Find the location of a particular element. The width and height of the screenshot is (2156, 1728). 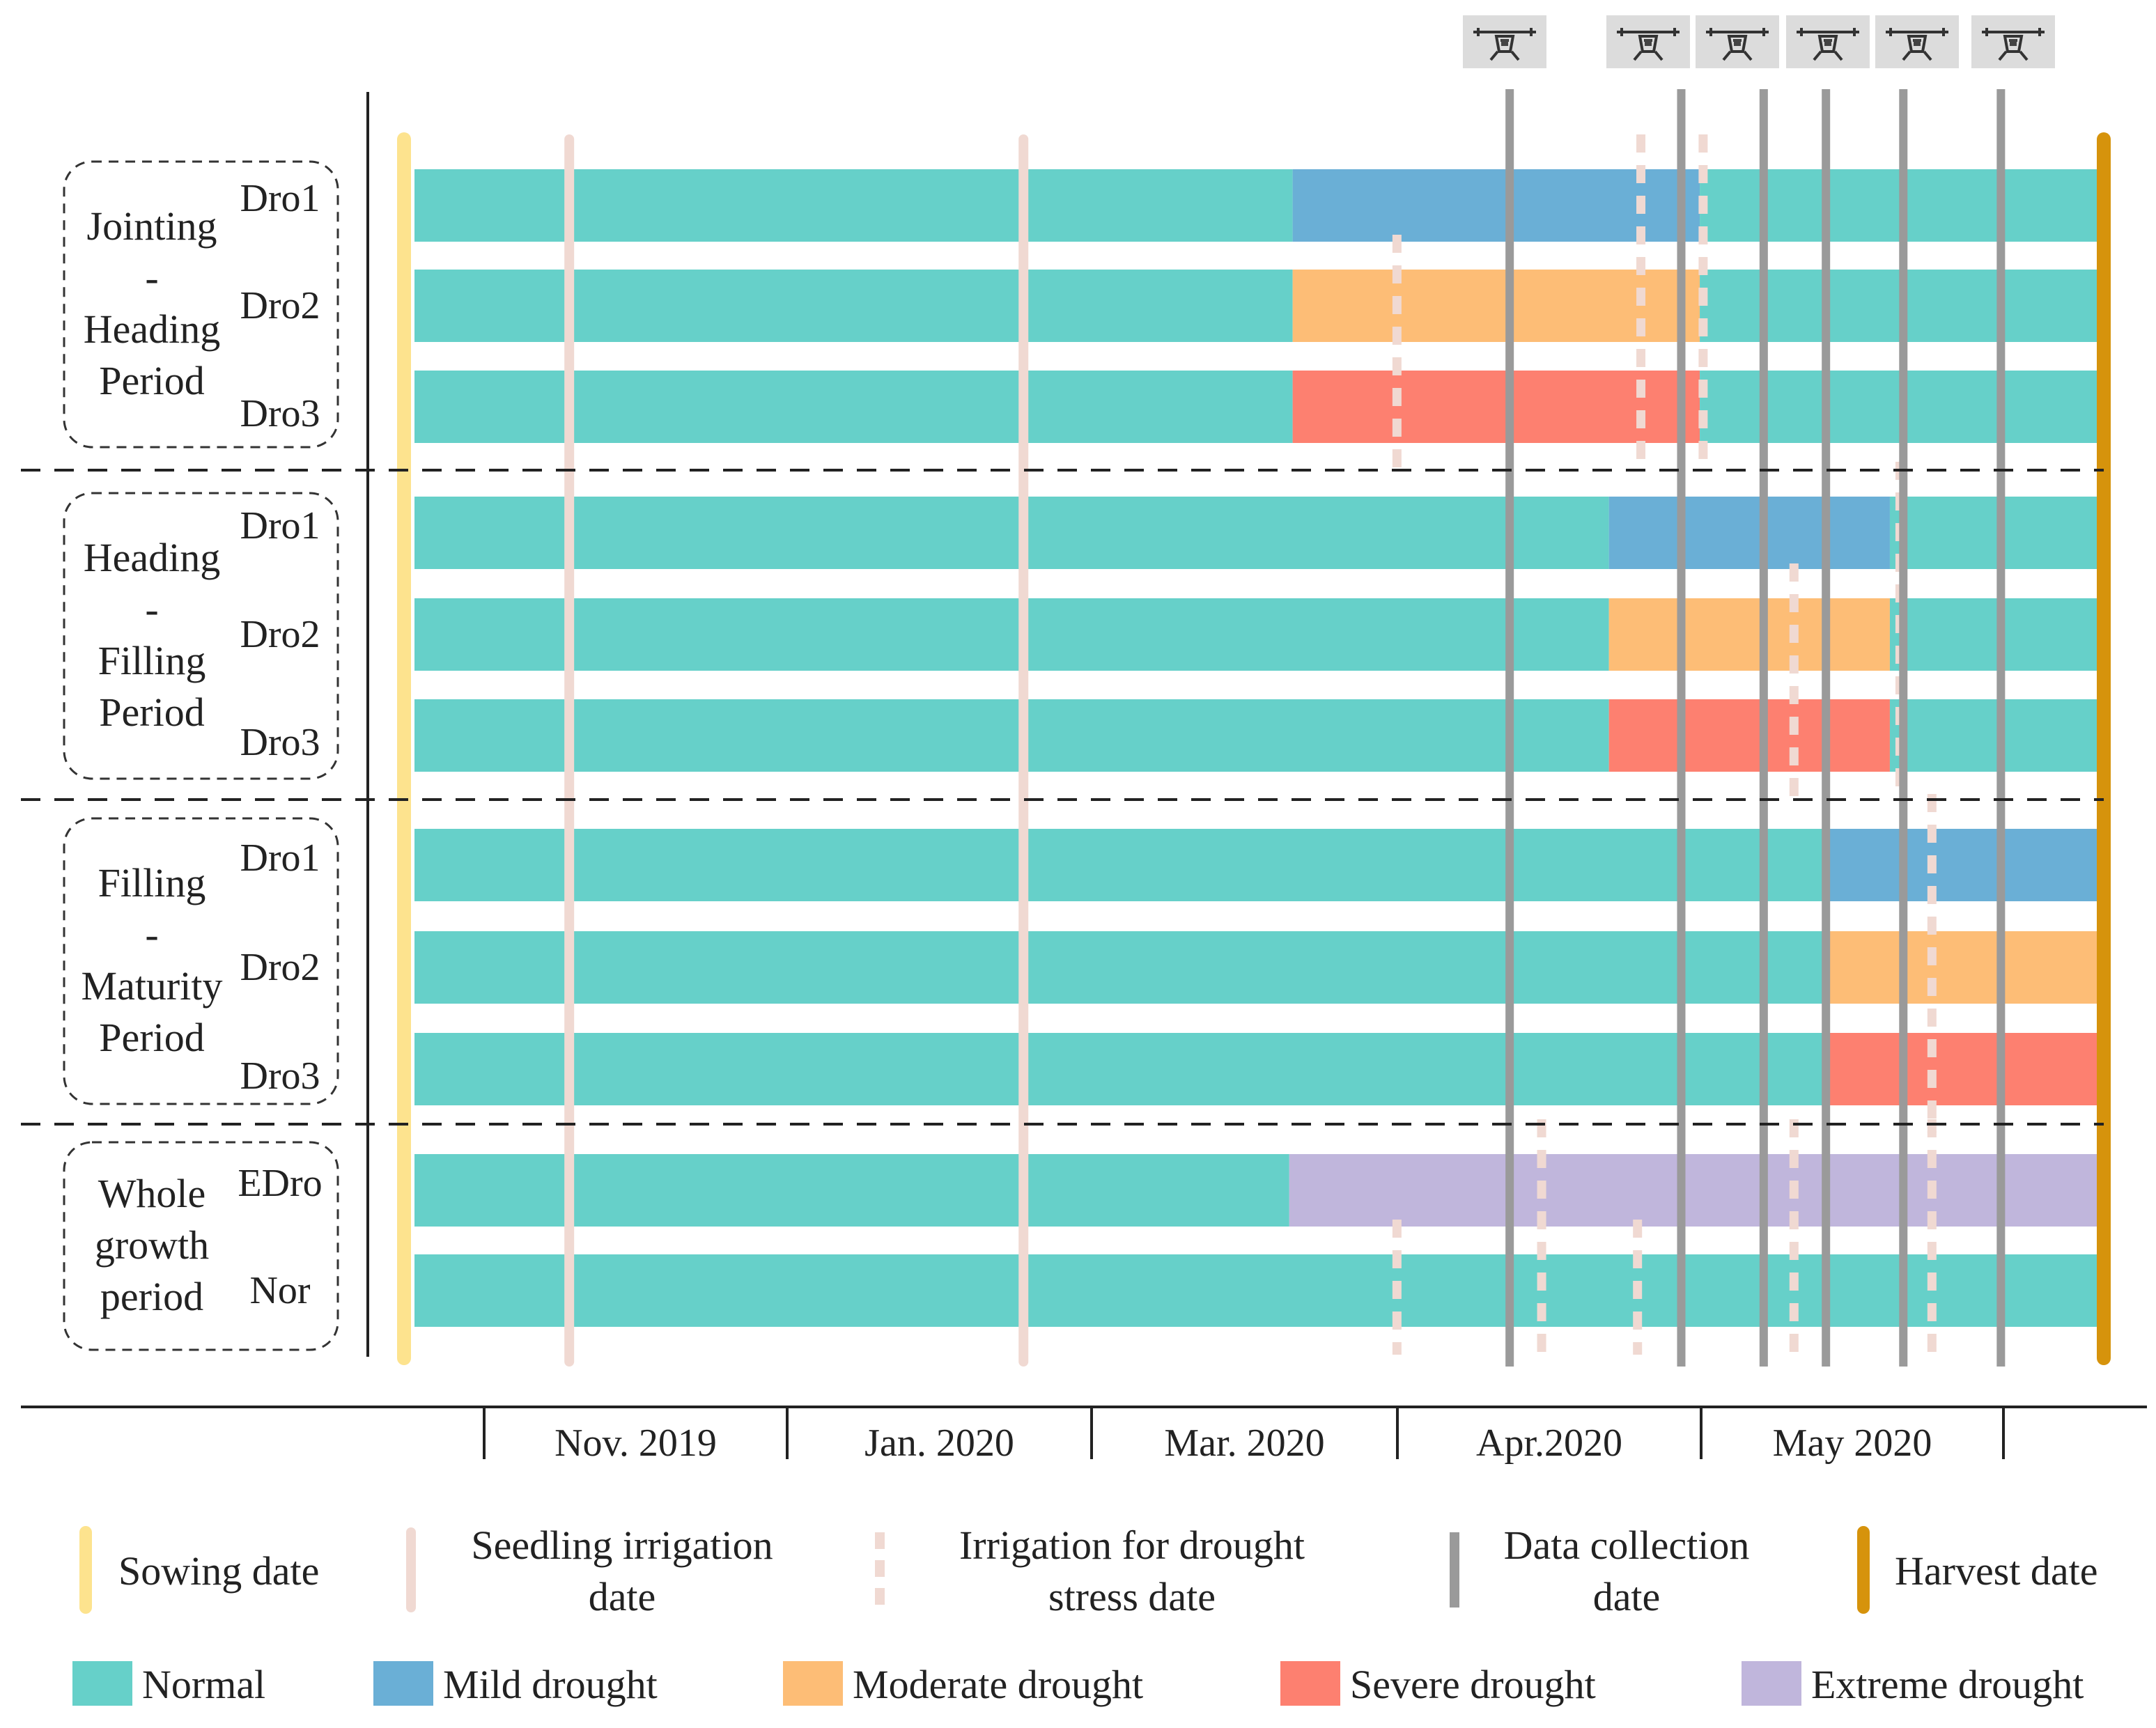

x-tick-label: Jan. 2020 is located at coordinates (939, 1443).